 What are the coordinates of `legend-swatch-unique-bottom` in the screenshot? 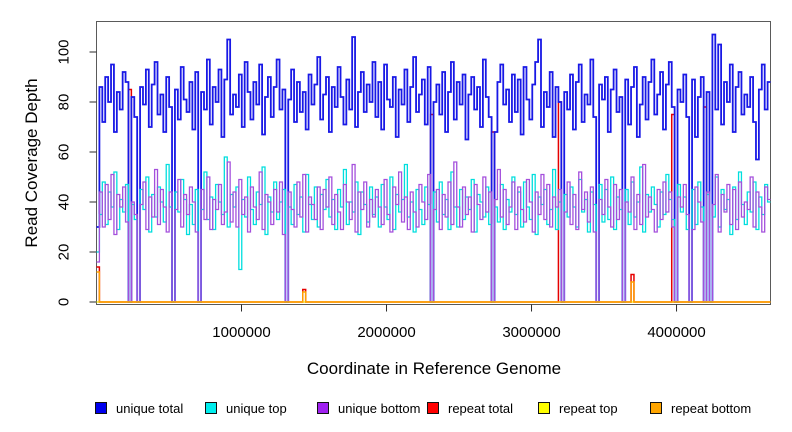 It's located at (323, 408).